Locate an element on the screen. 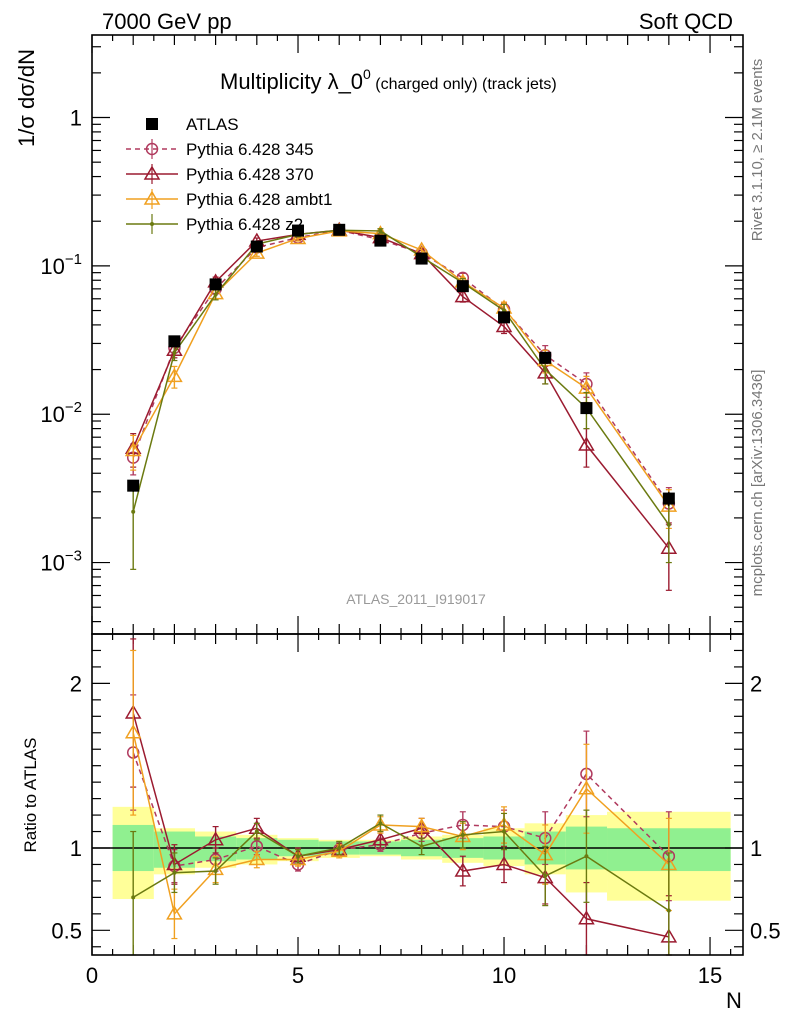 The width and height of the screenshot is (786, 1024). analysis-watermark: ATLAS_2011_I919017 is located at coordinates (416, 599).